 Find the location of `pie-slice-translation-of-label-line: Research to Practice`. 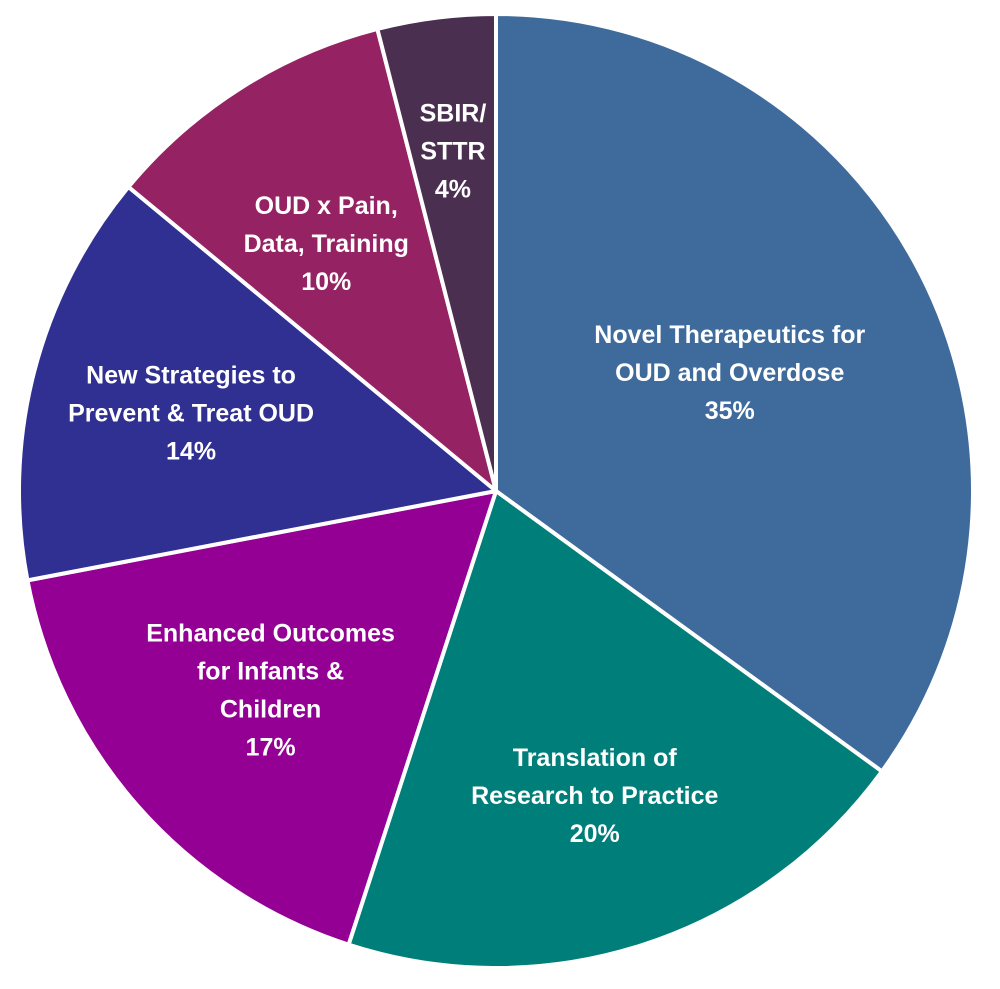

pie-slice-translation-of-label-line: Research to Practice is located at coordinates (594, 796).